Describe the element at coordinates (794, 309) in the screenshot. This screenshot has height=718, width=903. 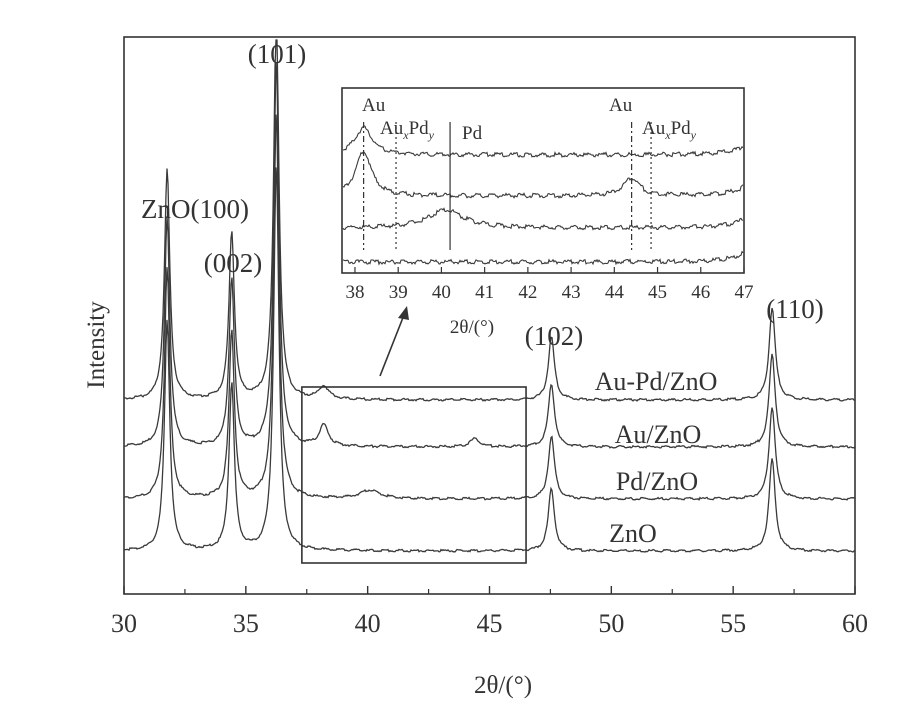
I see `peak-label-110: (110)` at that location.